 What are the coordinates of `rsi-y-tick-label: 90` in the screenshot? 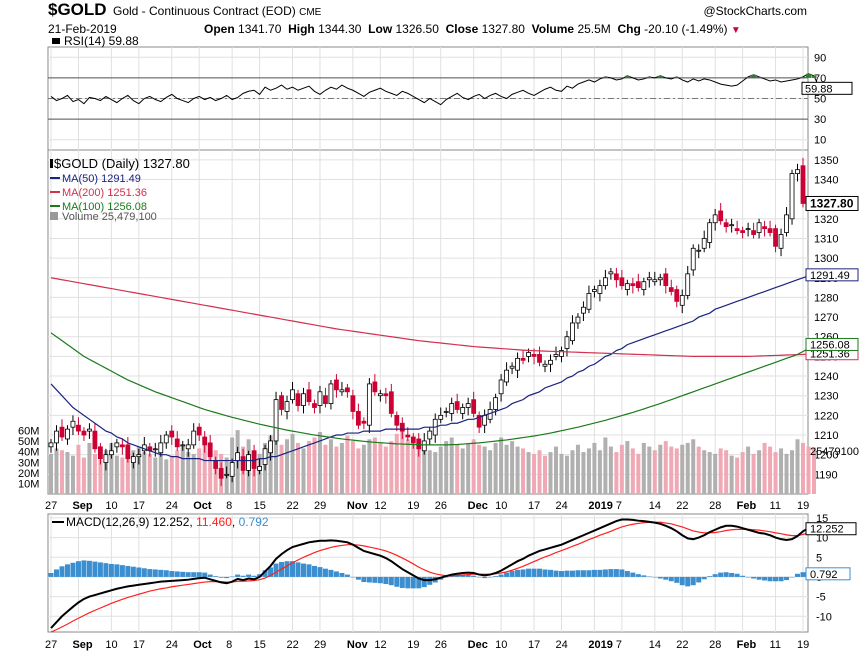 It's located at (820, 58).